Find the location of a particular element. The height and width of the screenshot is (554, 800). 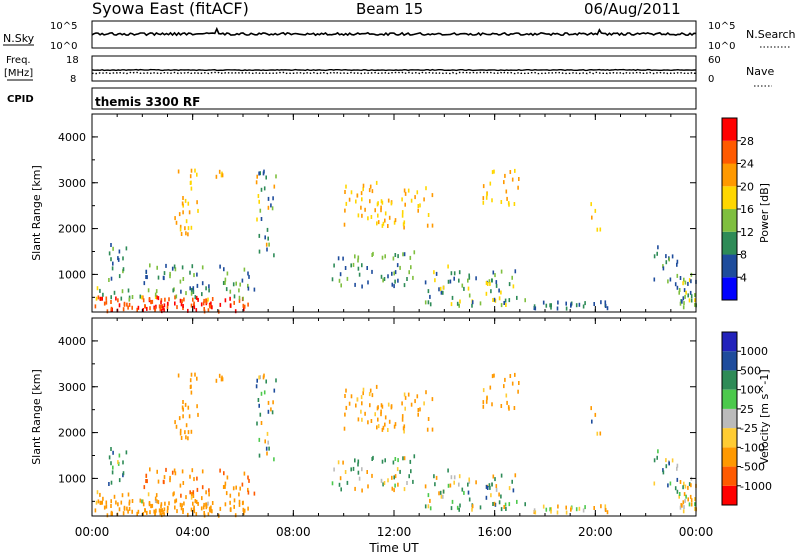

colorbar-tick-label: 1000 is located at coordinates (754, 351).